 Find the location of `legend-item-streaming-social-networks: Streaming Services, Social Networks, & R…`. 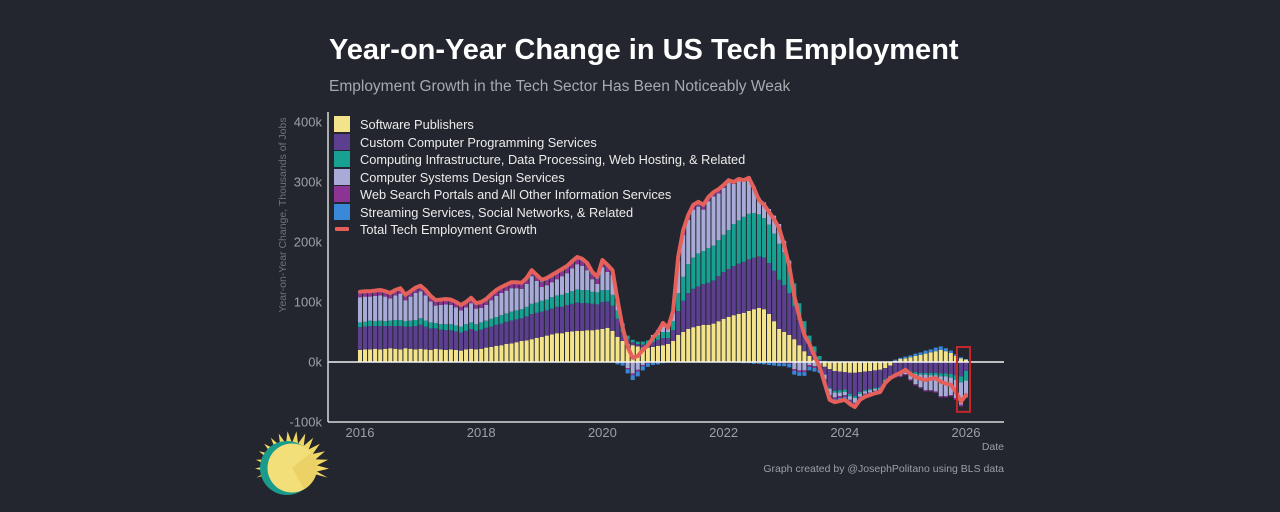

legend-item-streaming-social-networks: Streaming Services, Social Networks, & R… is located at coordinates (483, 212).